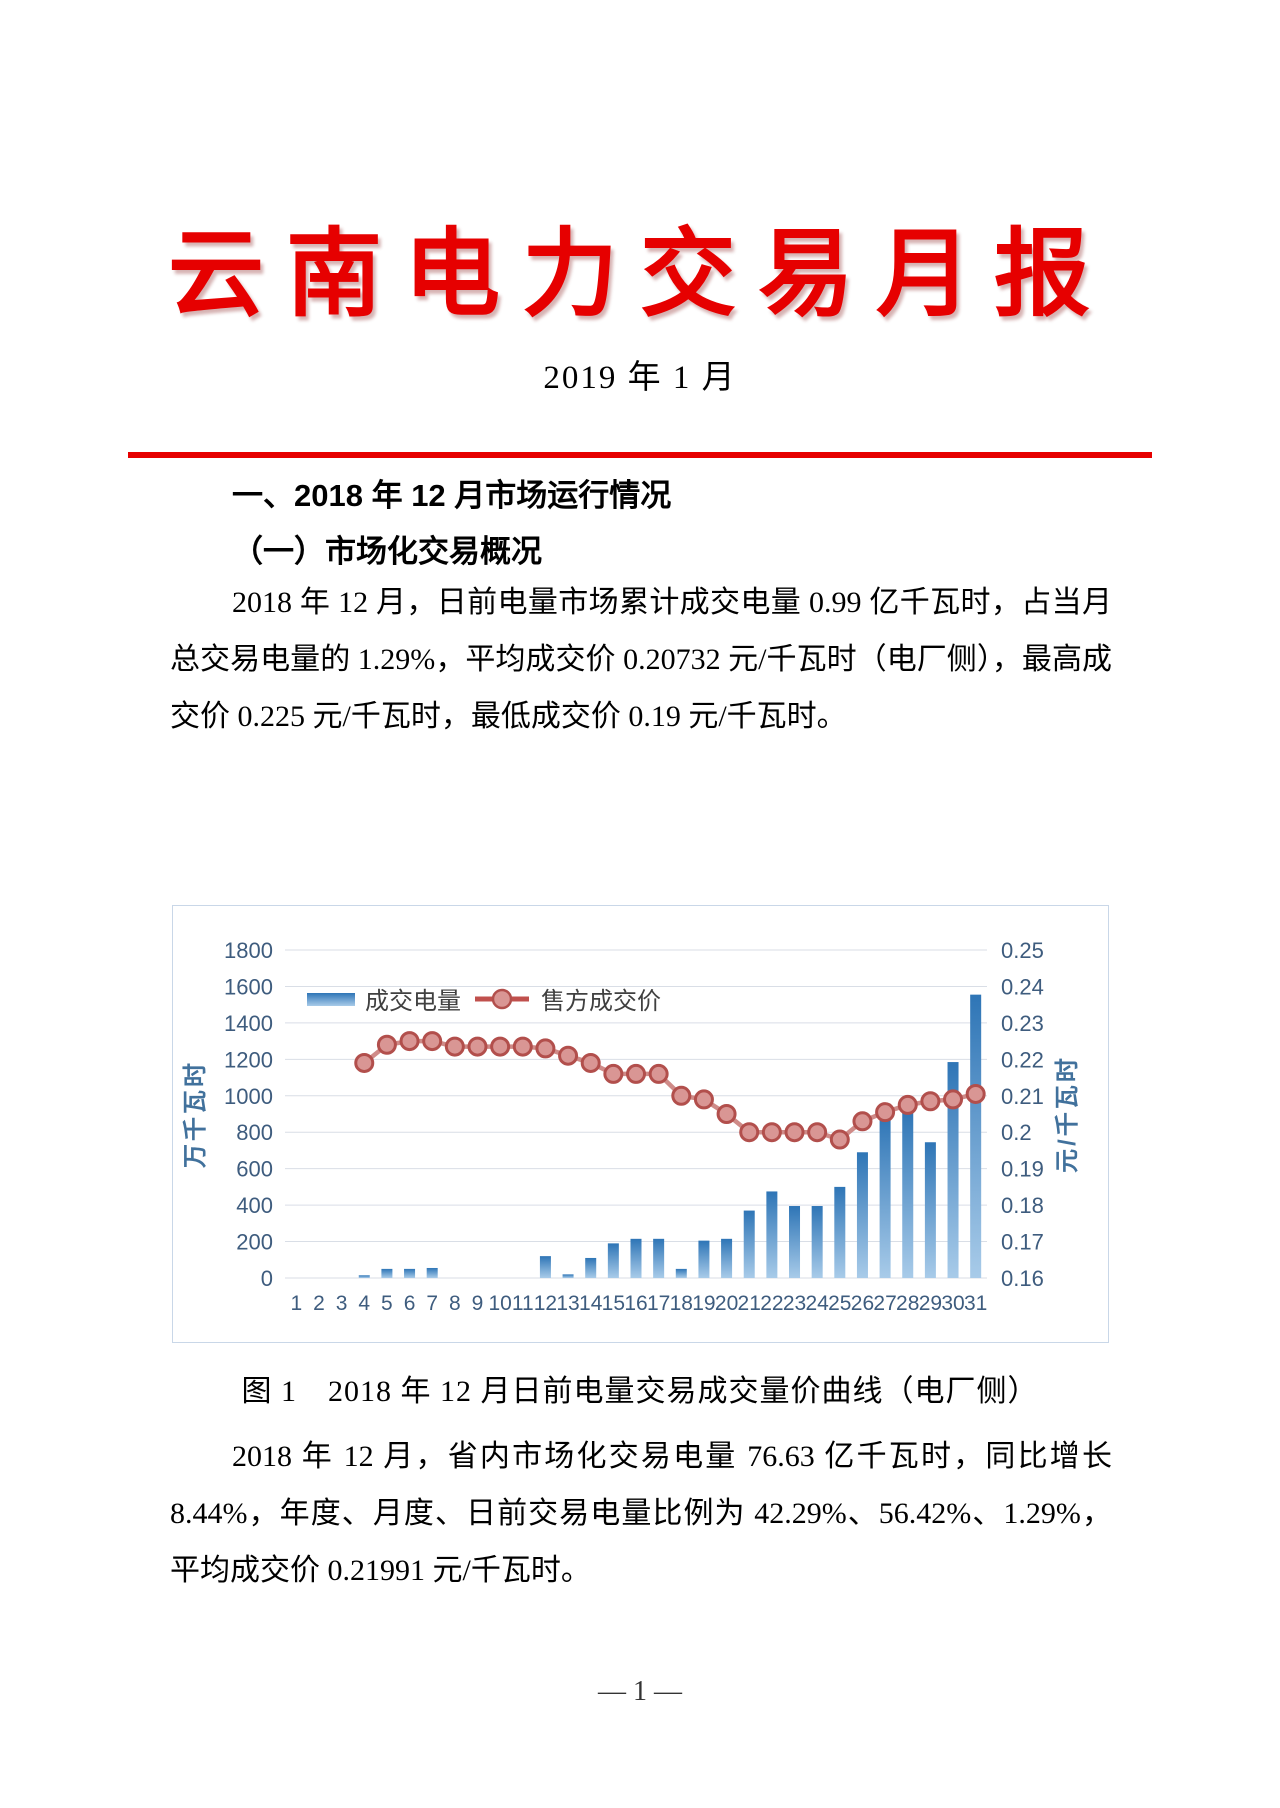  Describe the element at coordinates (726, 1303) in the screenshot. I see `x-axis-tick: 20` at that location.